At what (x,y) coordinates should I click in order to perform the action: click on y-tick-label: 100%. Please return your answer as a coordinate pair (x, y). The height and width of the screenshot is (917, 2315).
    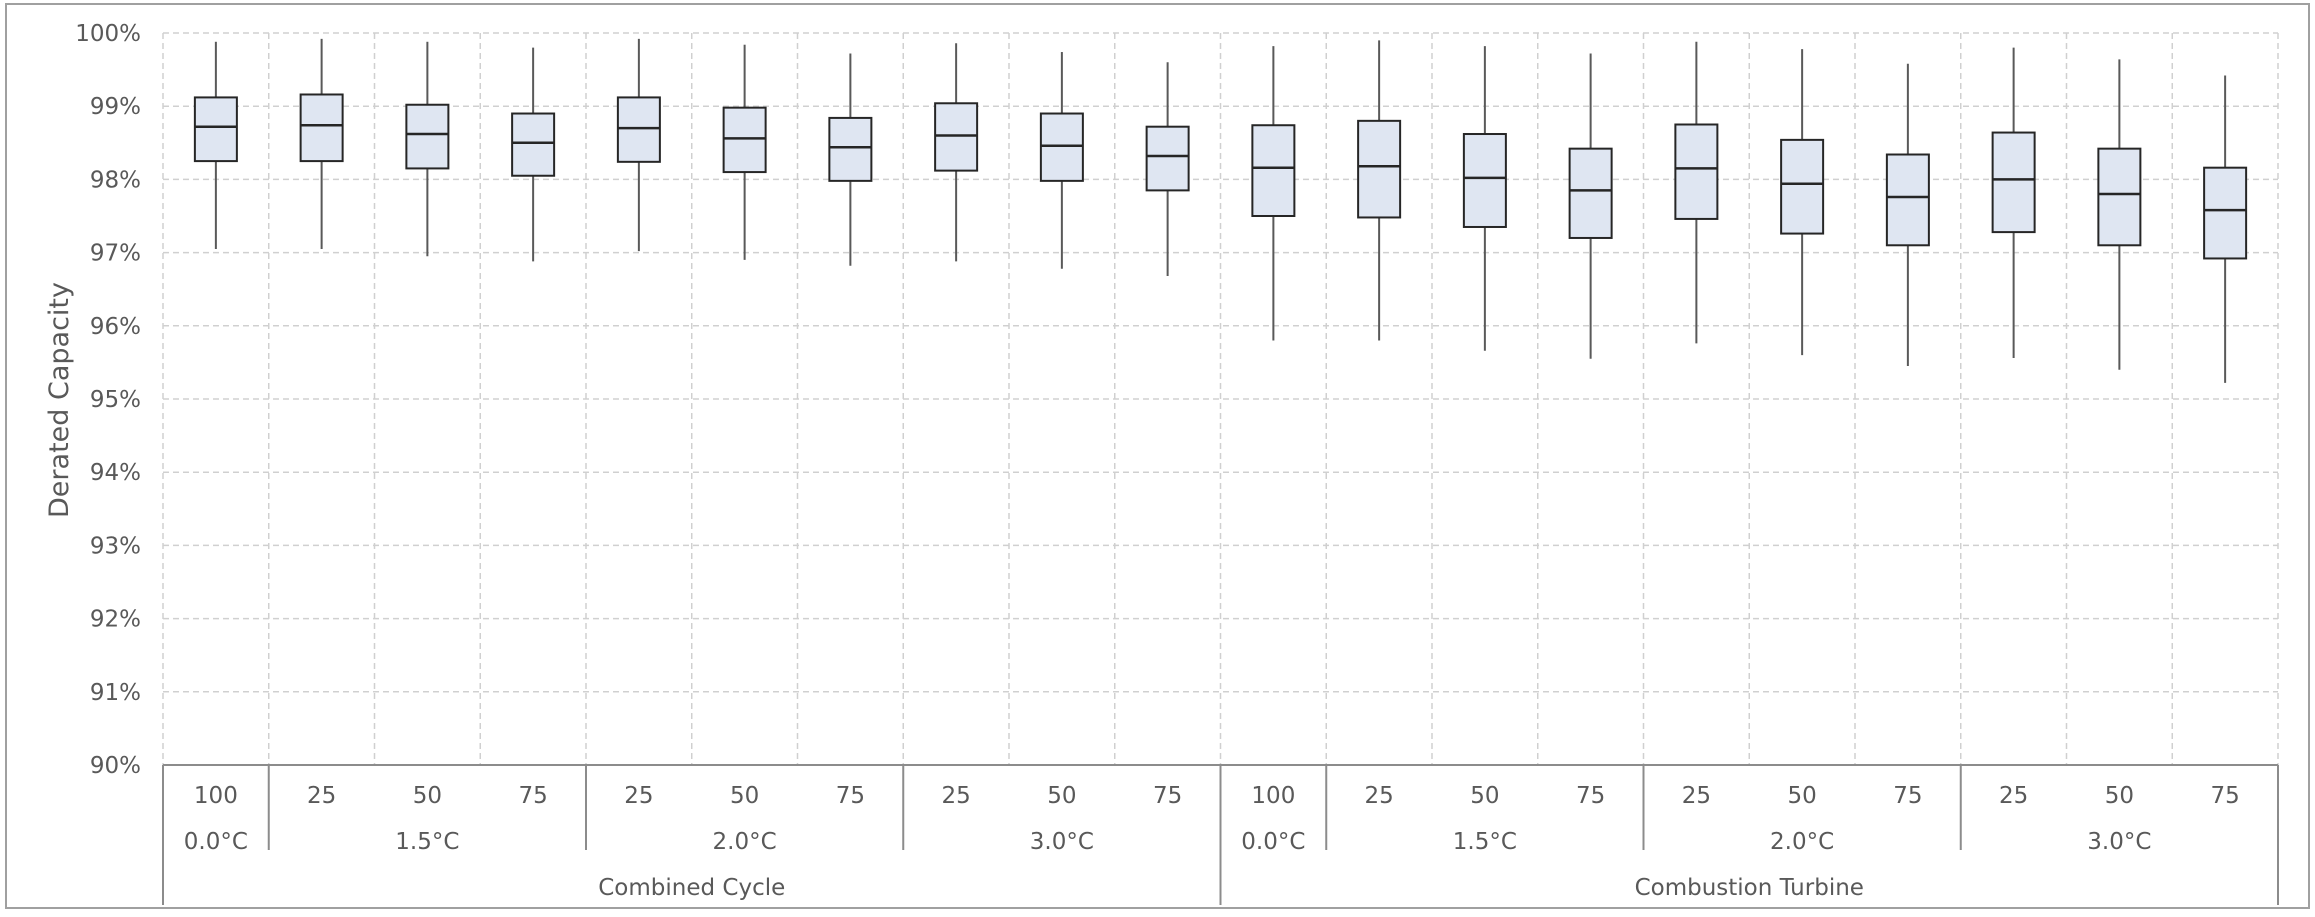
    Looking at the image, I should click on (108, 34).